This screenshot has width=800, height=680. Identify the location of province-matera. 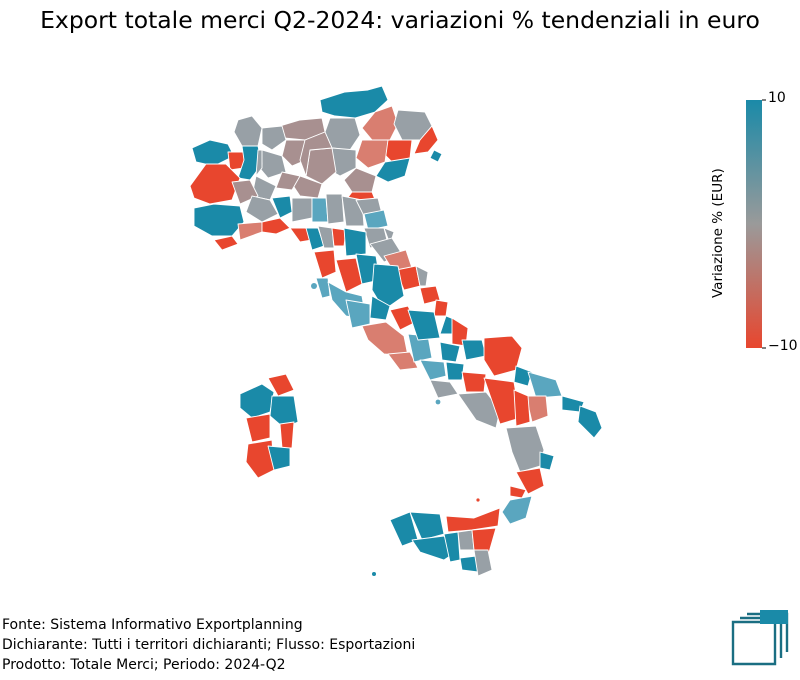
(522, 408).